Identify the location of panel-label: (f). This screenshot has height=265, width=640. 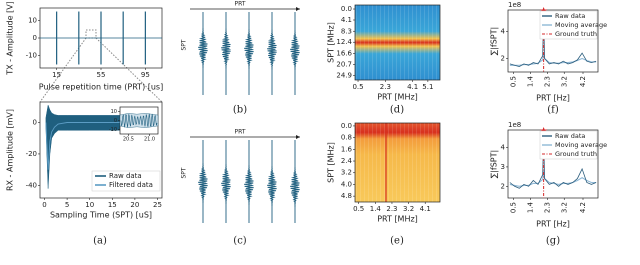
(553, 110).